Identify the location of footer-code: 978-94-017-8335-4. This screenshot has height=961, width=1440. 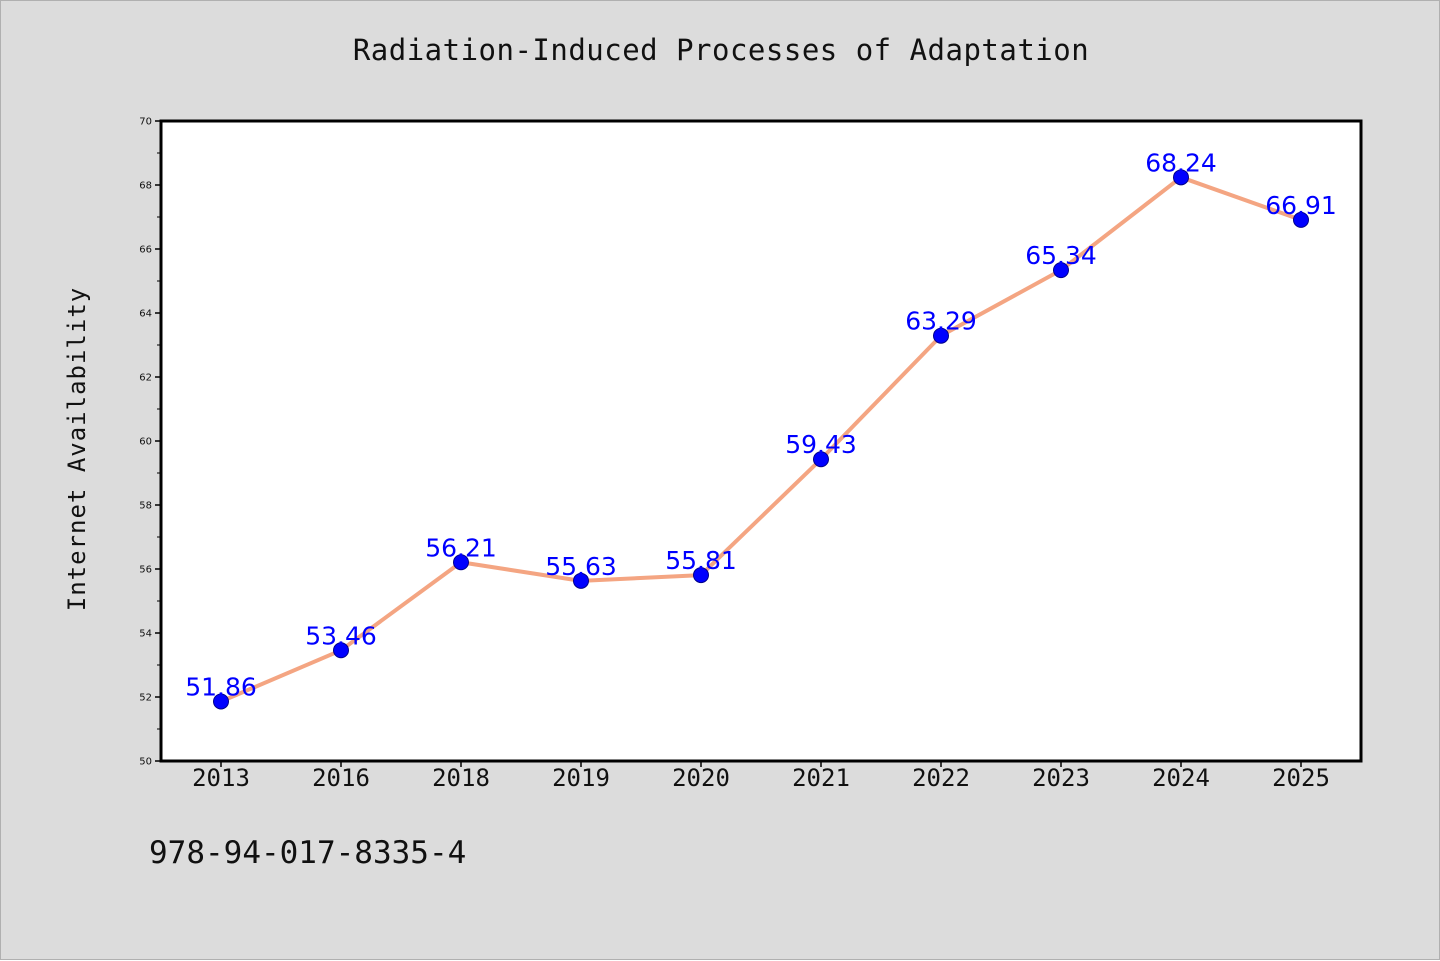
(308, 853).